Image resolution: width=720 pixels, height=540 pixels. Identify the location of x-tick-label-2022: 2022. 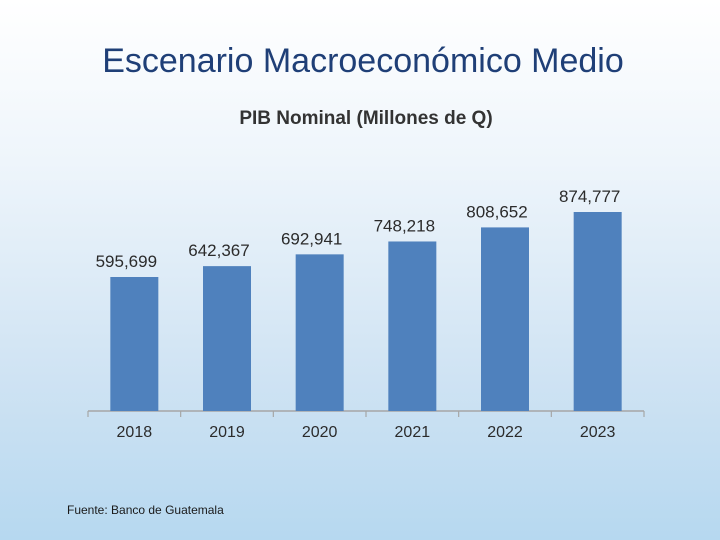
(505, 432).